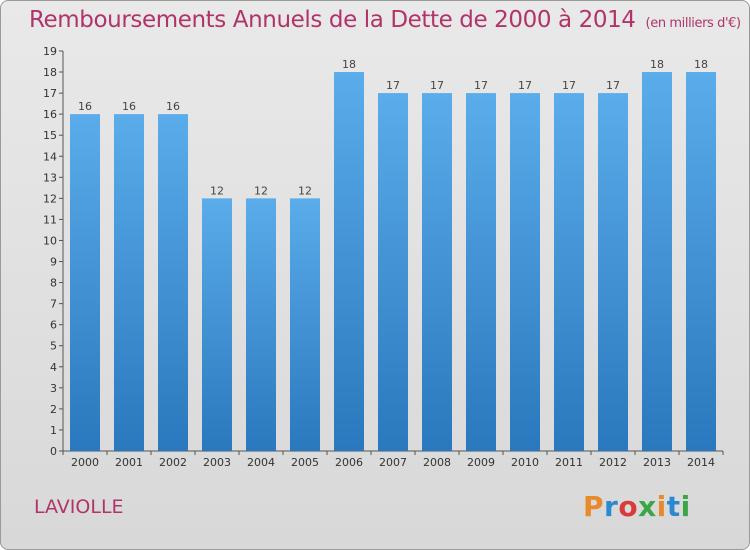 The width and height of the screenshot is (750, 550). Describe the element at coordinates (349, 261) in the screenshot. I see `bar-2006` at that location.